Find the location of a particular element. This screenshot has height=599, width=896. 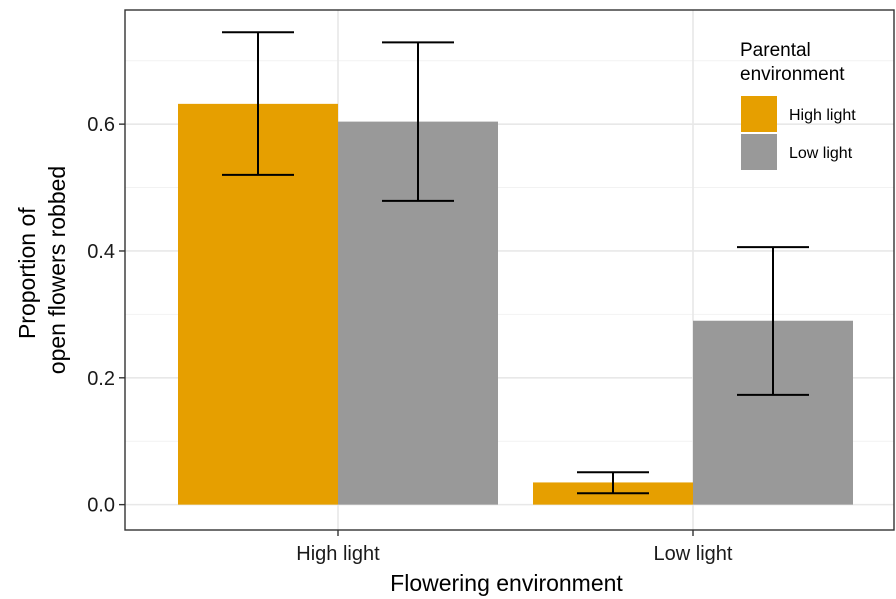

legend-title-line-1: Parental is located at coordinates (775, 50).